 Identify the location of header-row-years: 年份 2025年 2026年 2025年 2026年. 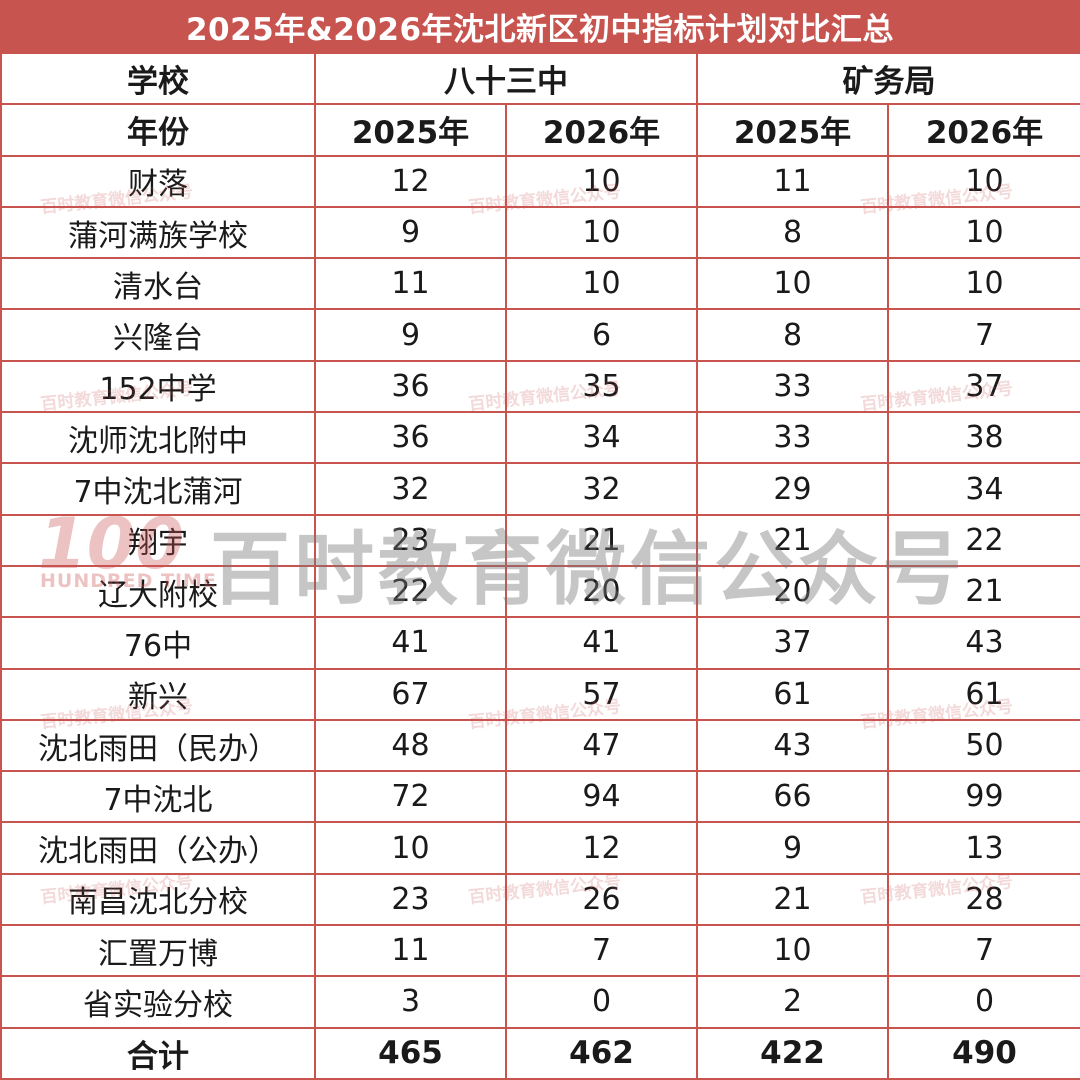
(540, 130).